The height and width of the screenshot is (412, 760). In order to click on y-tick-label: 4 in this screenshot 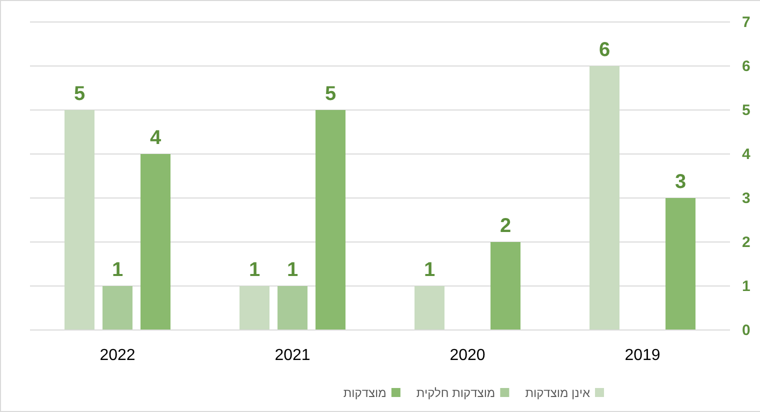, I will do `click(746, 154)`.